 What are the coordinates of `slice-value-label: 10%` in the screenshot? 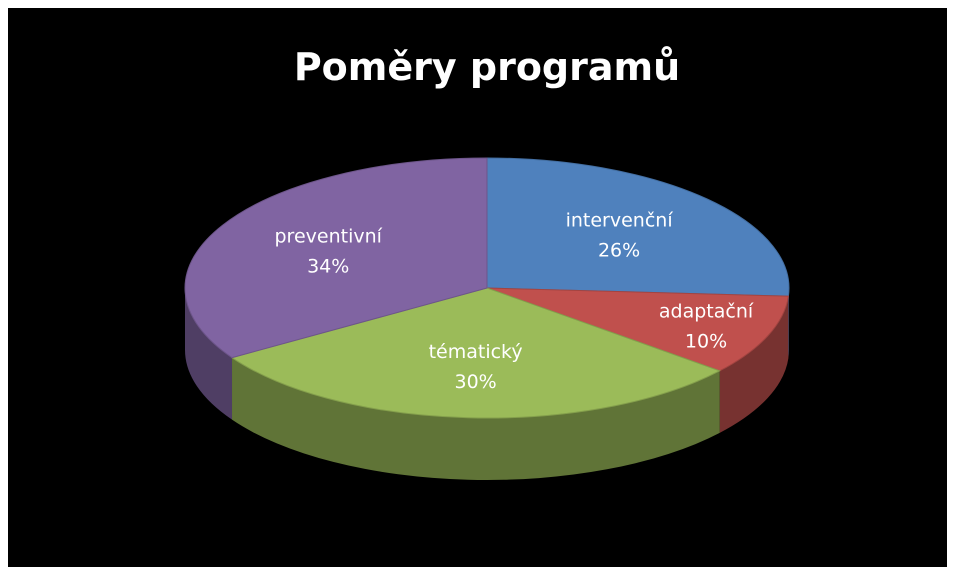 It's located at (706, 341).